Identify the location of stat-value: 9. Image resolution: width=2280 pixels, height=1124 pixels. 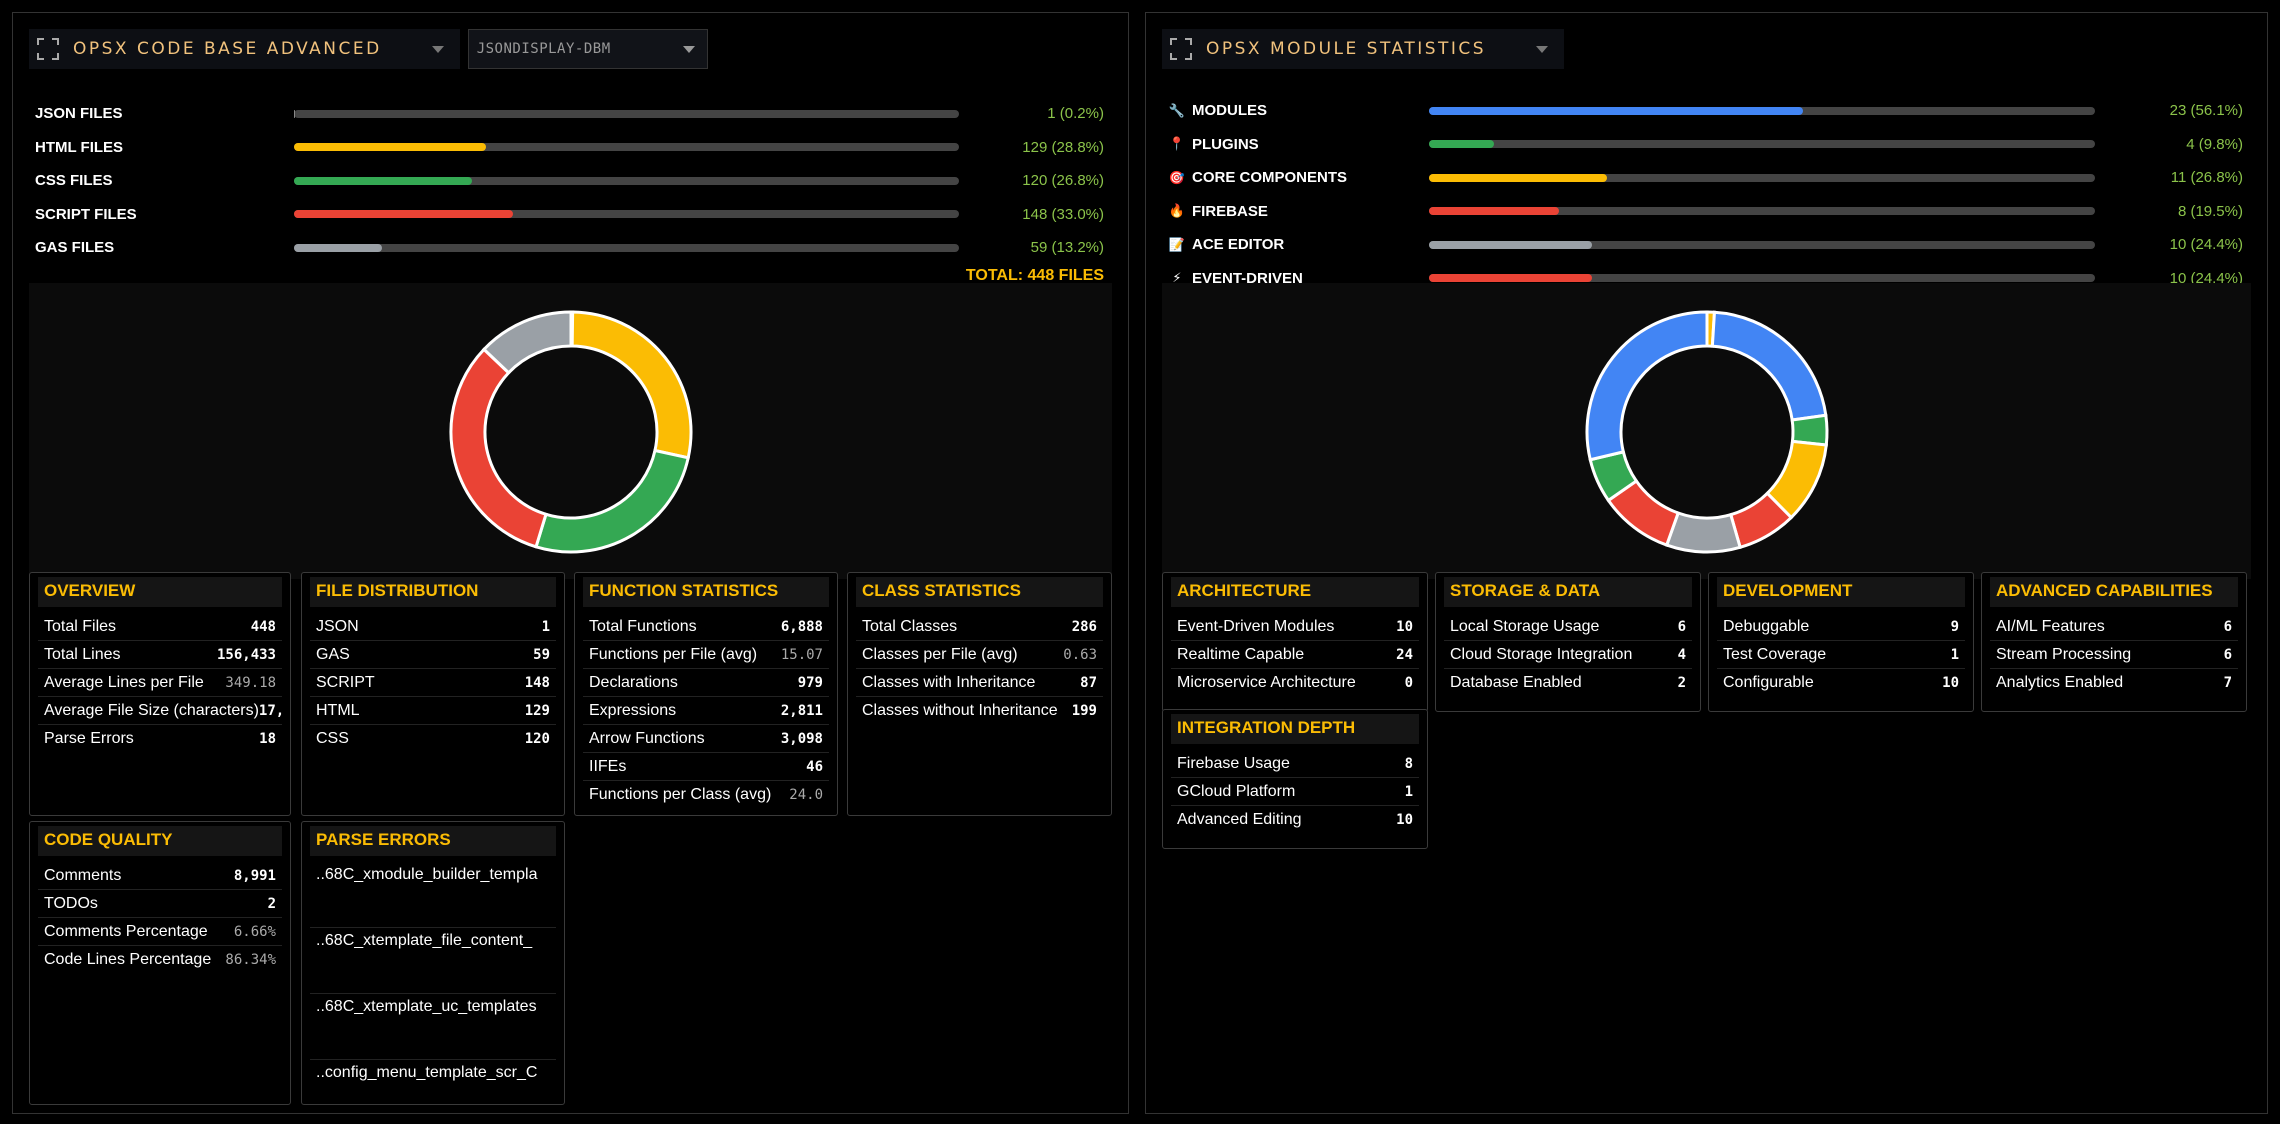
(1954, 626).